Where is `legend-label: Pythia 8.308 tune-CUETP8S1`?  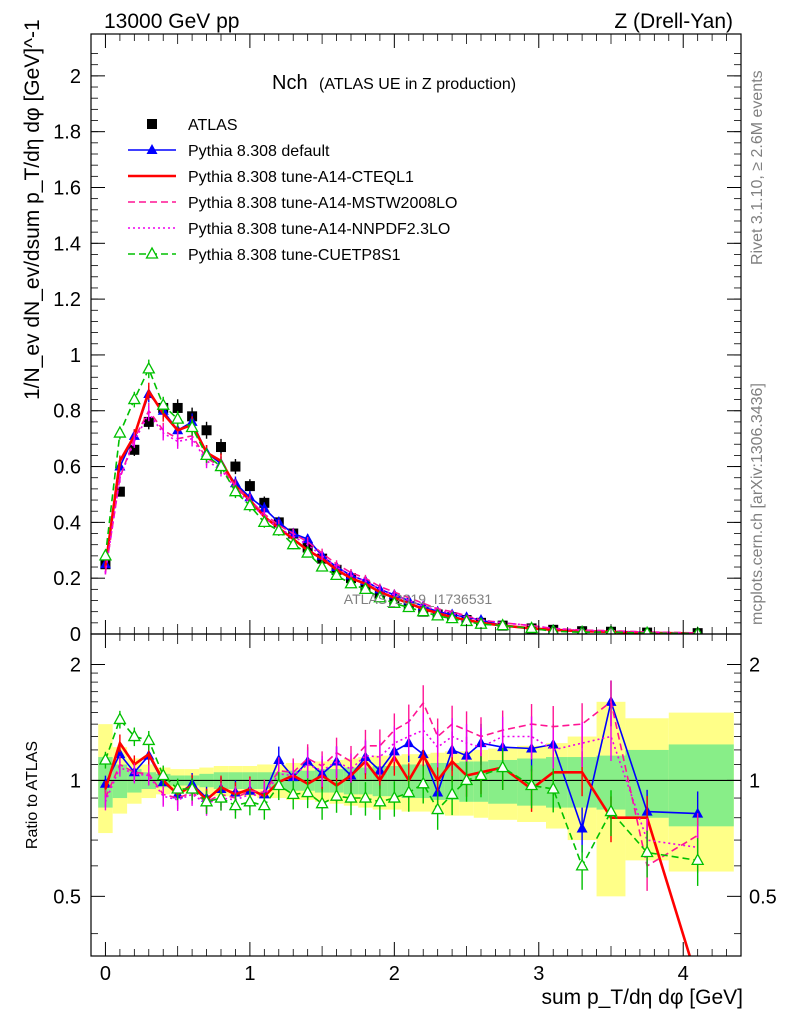
legend-label: Pythia 8.308 tune-CUETP8S1 is located at coordinates (294, 255).